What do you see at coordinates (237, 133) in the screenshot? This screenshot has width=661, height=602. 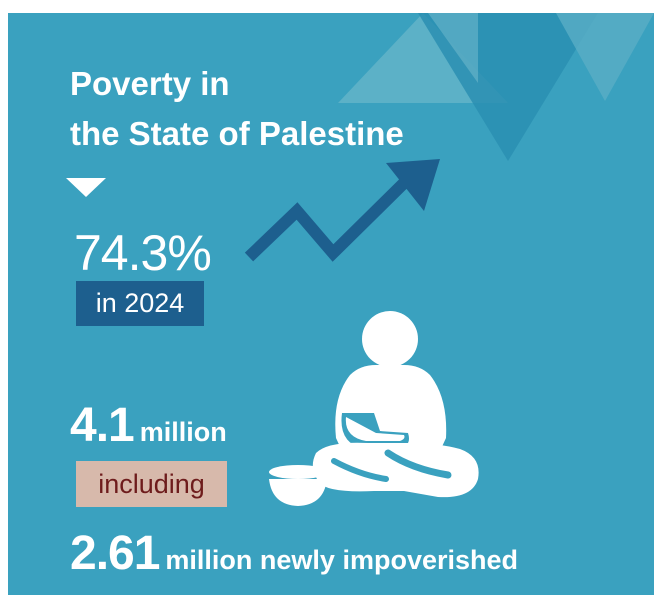 I see `title-line-2: the State of Palestine` at bounding box center [237, 133].